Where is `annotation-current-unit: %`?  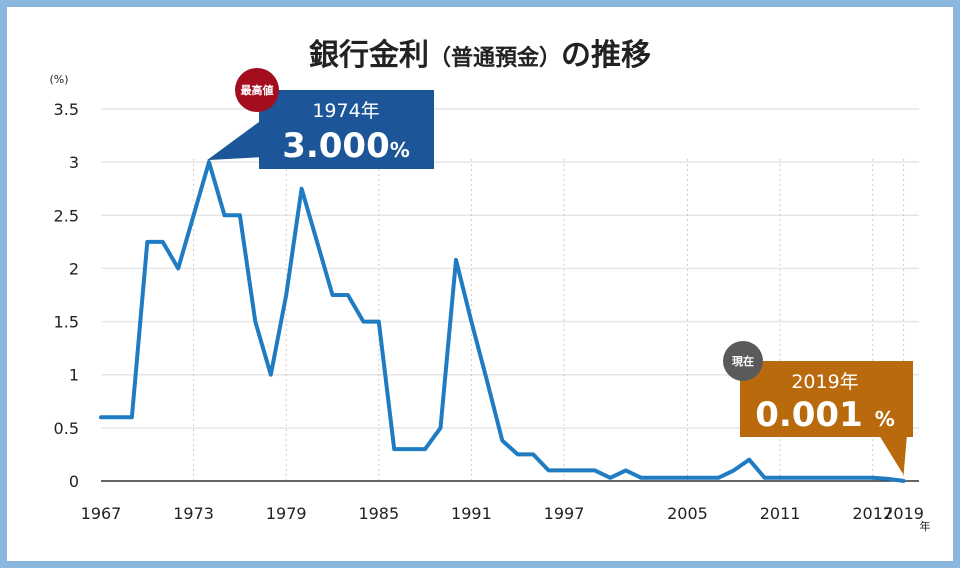
annotation-current-unit: % is located at coordinates (885, 419).